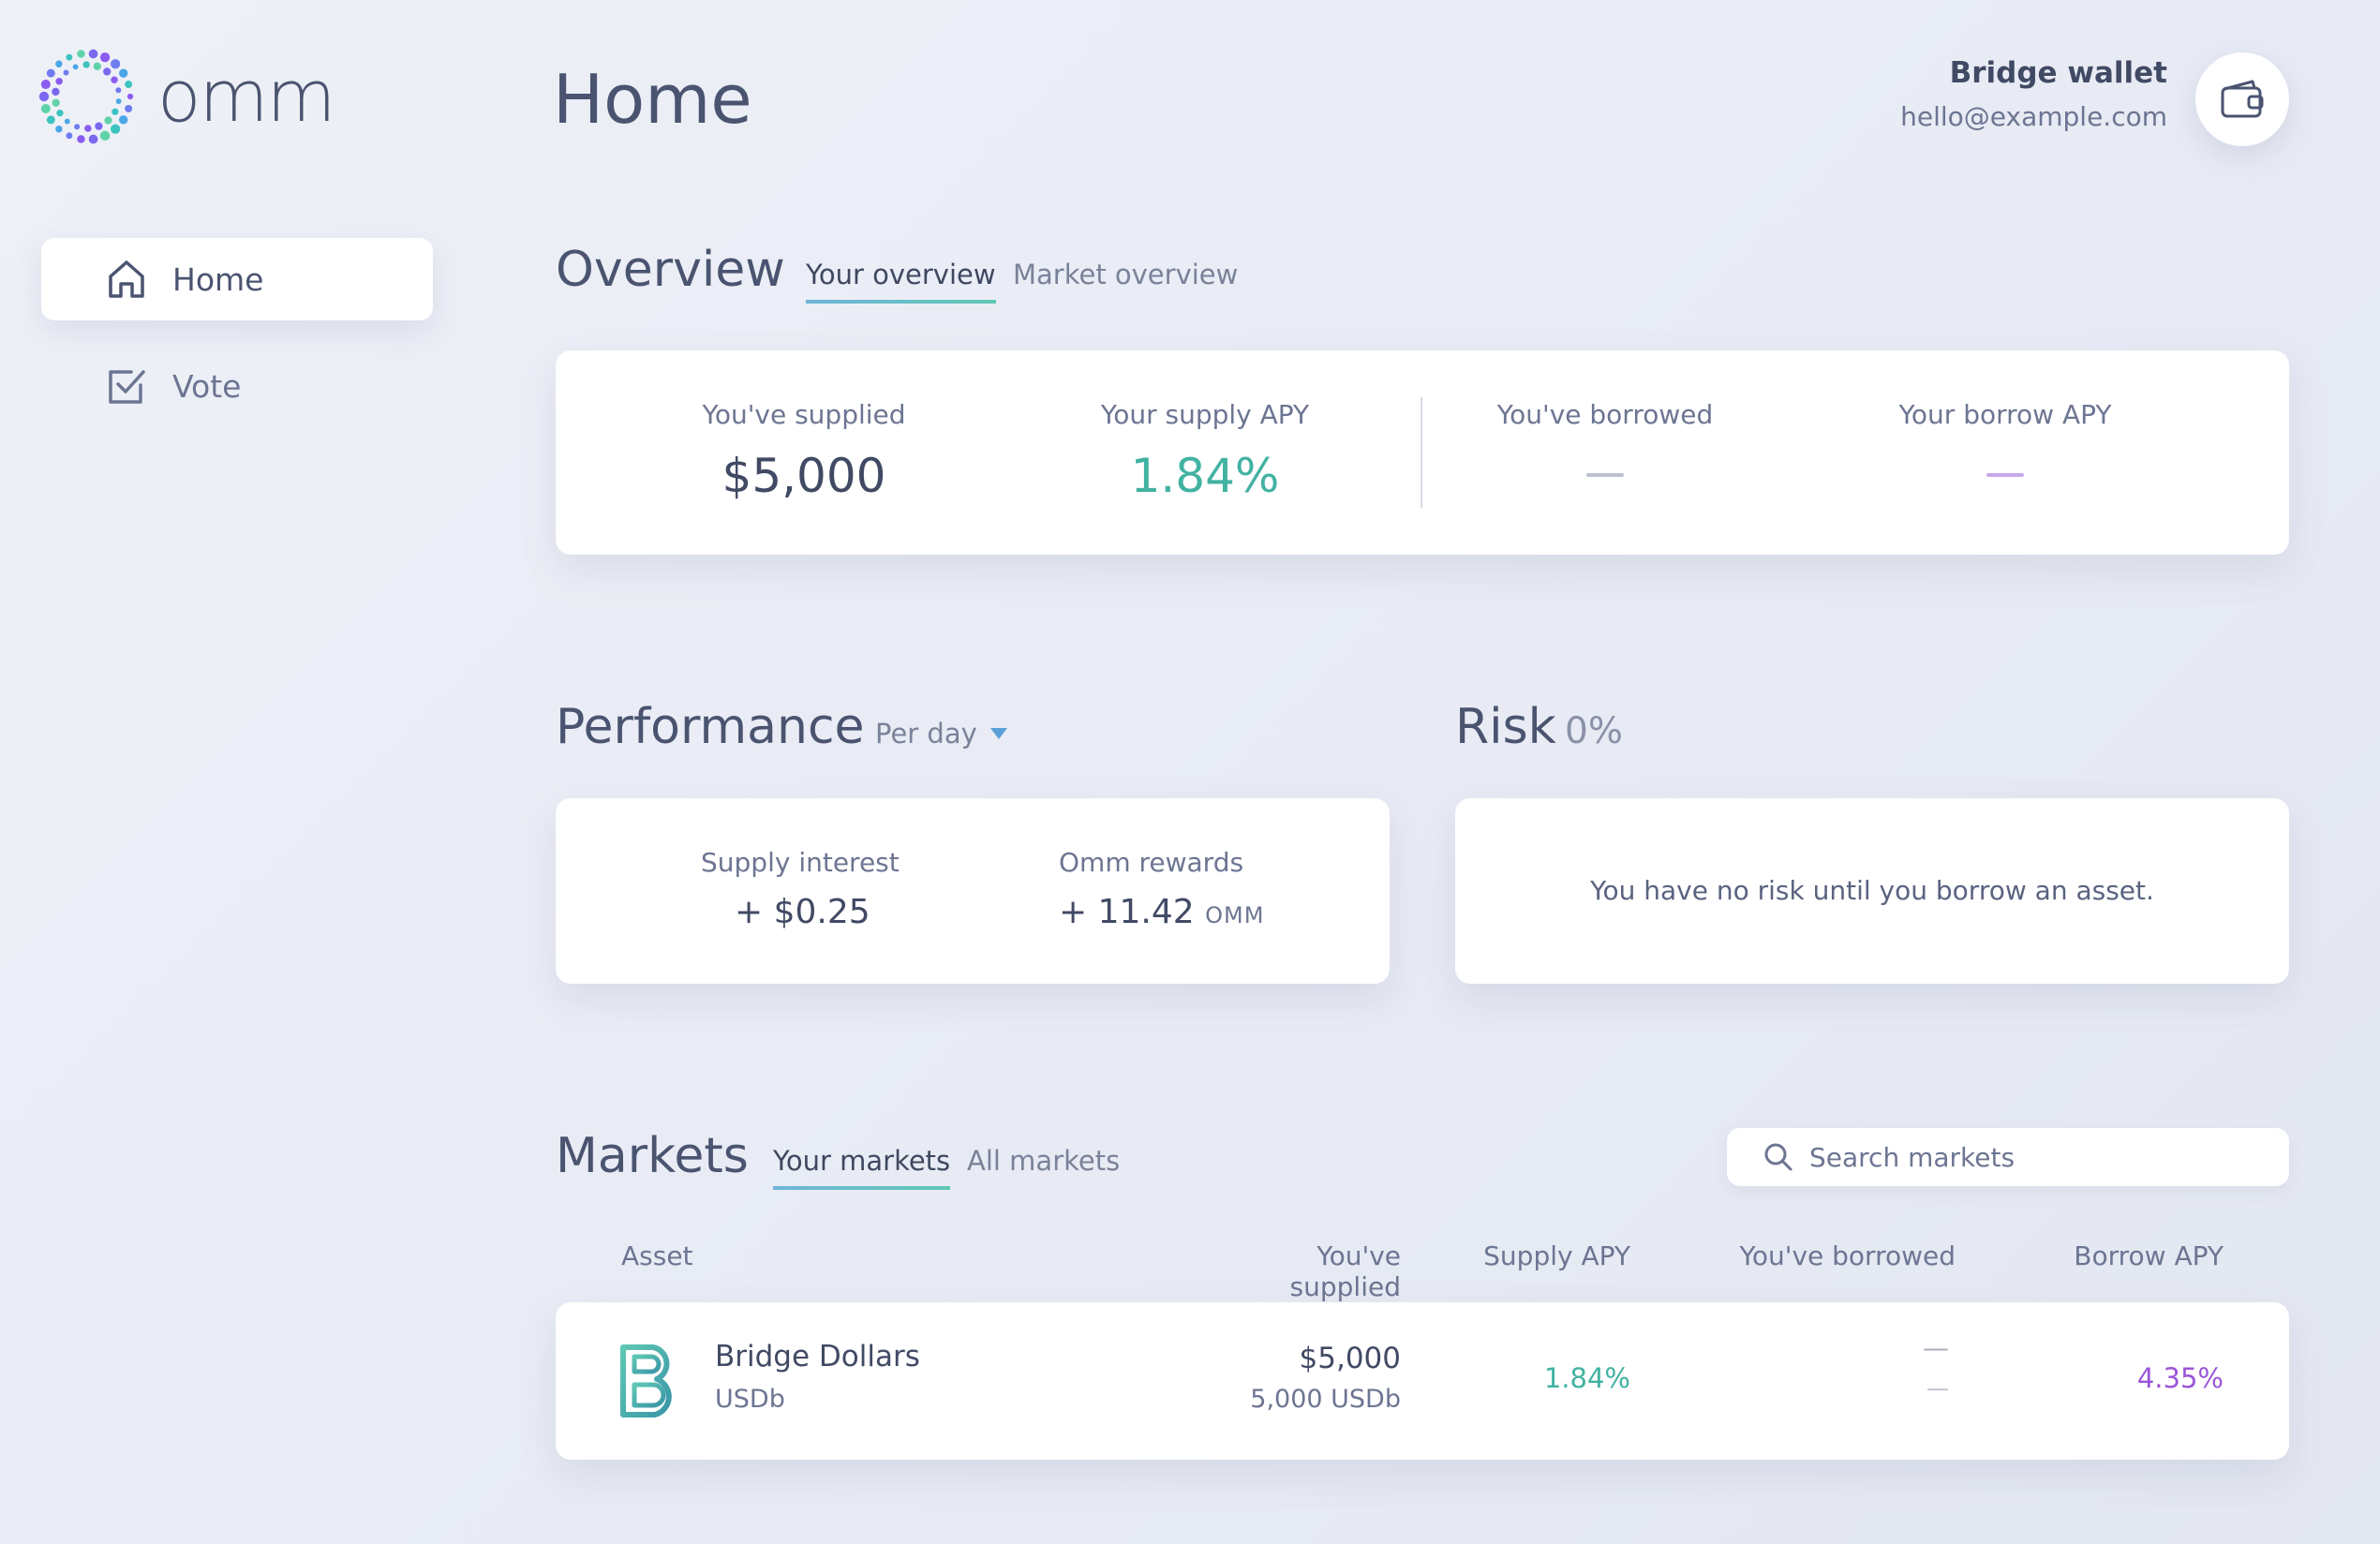  I want to click on supply-apy-value: 1.84%, so click(1205, 476).